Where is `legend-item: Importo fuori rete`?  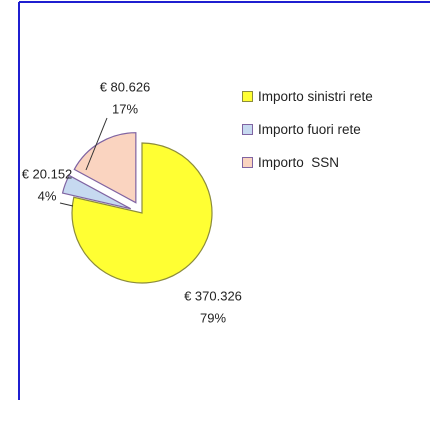
legend-item: Importo fuori rete is located at coordinates (312, 129).